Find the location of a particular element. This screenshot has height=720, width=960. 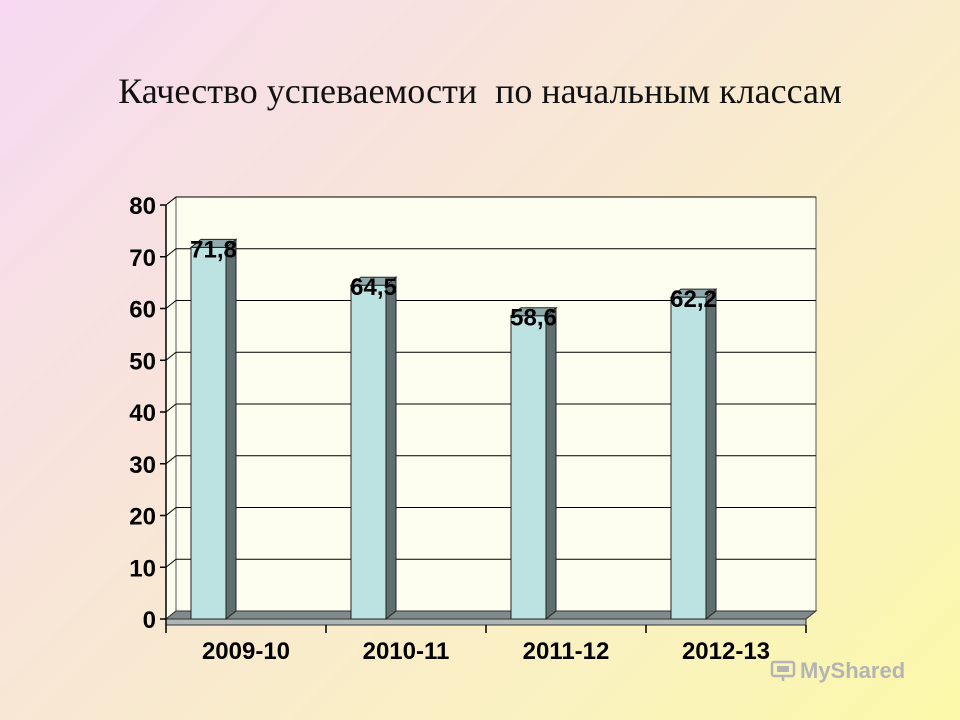

y-tick-label: 60 is located at coordinates (142, 310).